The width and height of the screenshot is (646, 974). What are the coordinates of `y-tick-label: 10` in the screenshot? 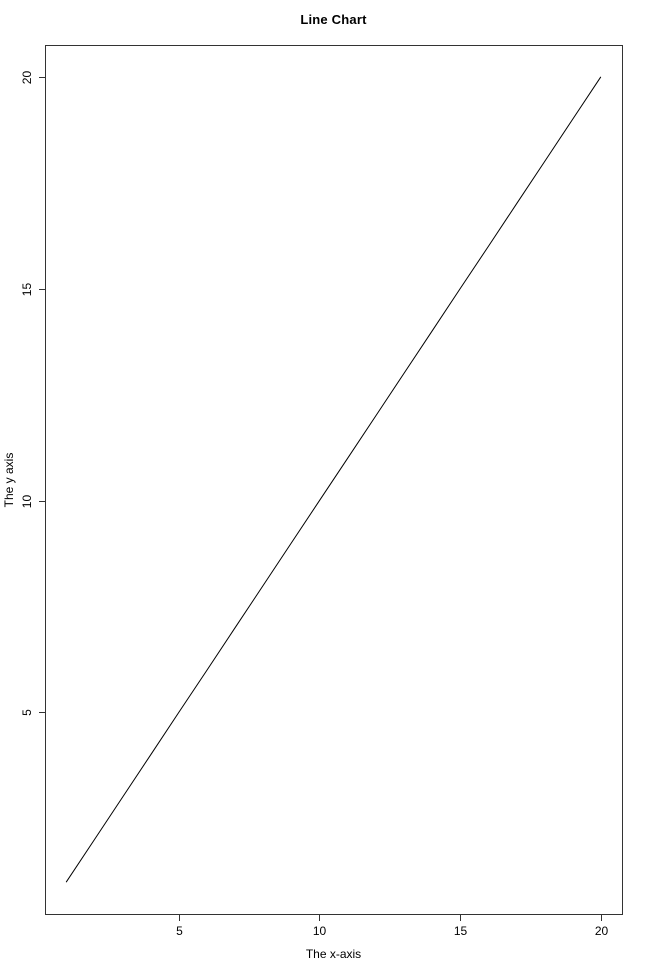 It's located at (27, 502).